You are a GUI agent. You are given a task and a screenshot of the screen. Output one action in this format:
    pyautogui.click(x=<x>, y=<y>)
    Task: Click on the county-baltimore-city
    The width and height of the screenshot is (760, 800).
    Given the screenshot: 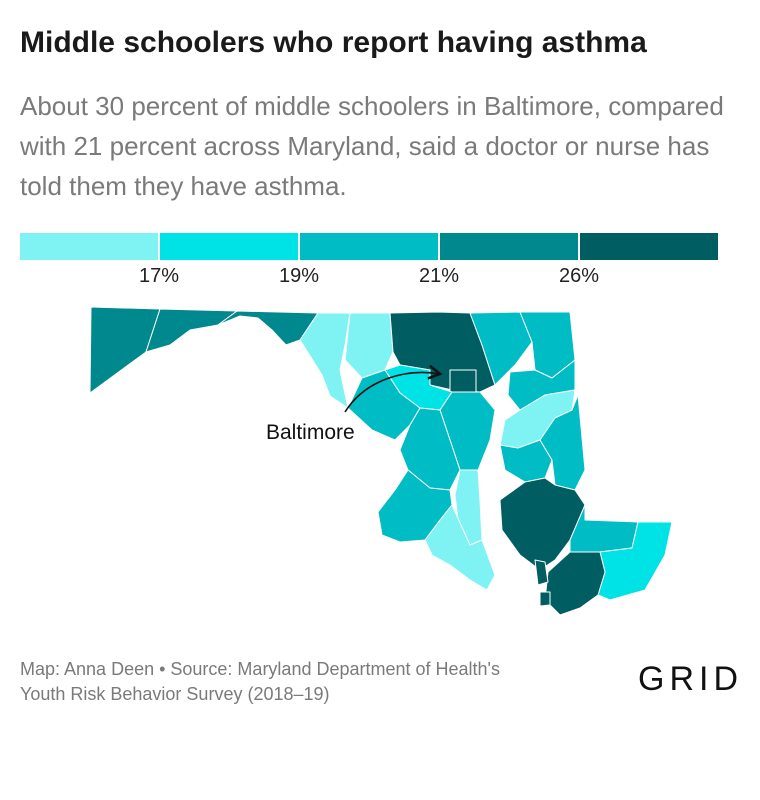 What is the action you would take?
    pyautogui.click(x=463, y=381)
    